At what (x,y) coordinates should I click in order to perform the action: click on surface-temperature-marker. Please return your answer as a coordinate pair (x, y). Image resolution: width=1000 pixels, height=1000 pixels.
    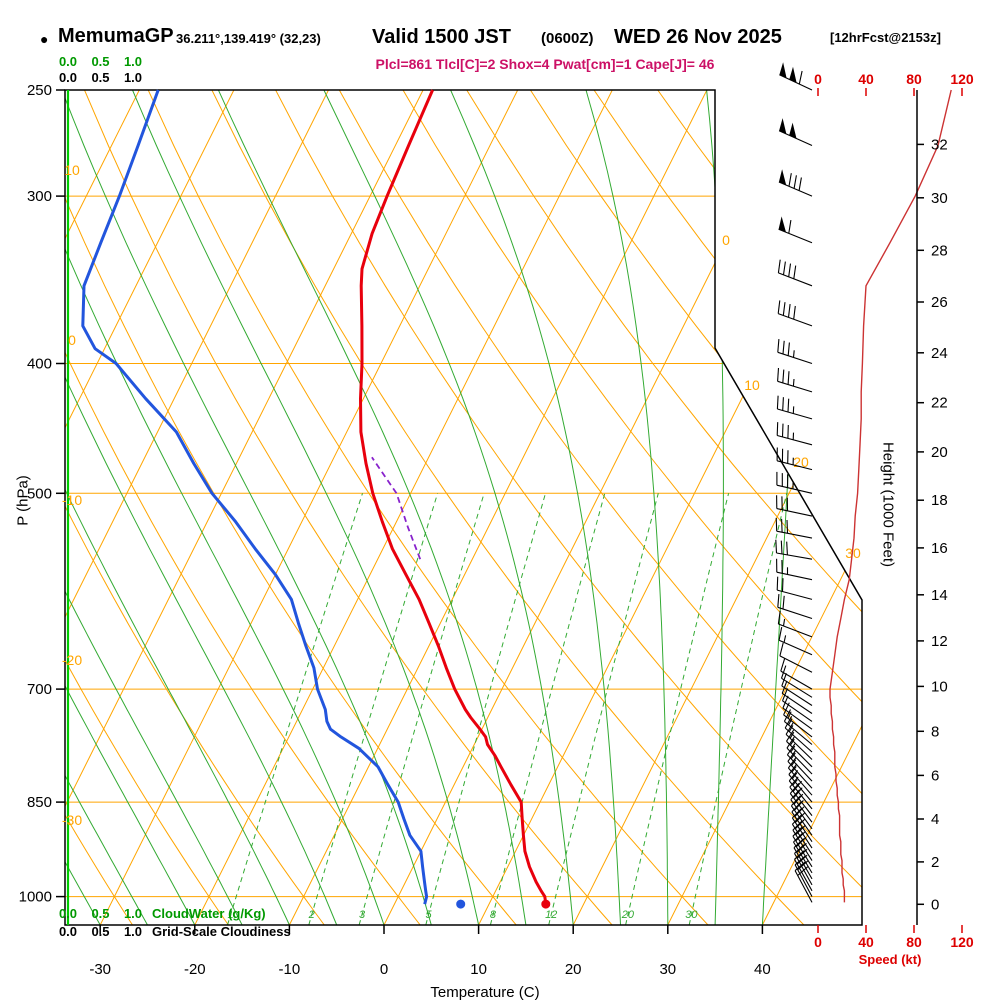
    Looking at the image, I should click on (546, 904).